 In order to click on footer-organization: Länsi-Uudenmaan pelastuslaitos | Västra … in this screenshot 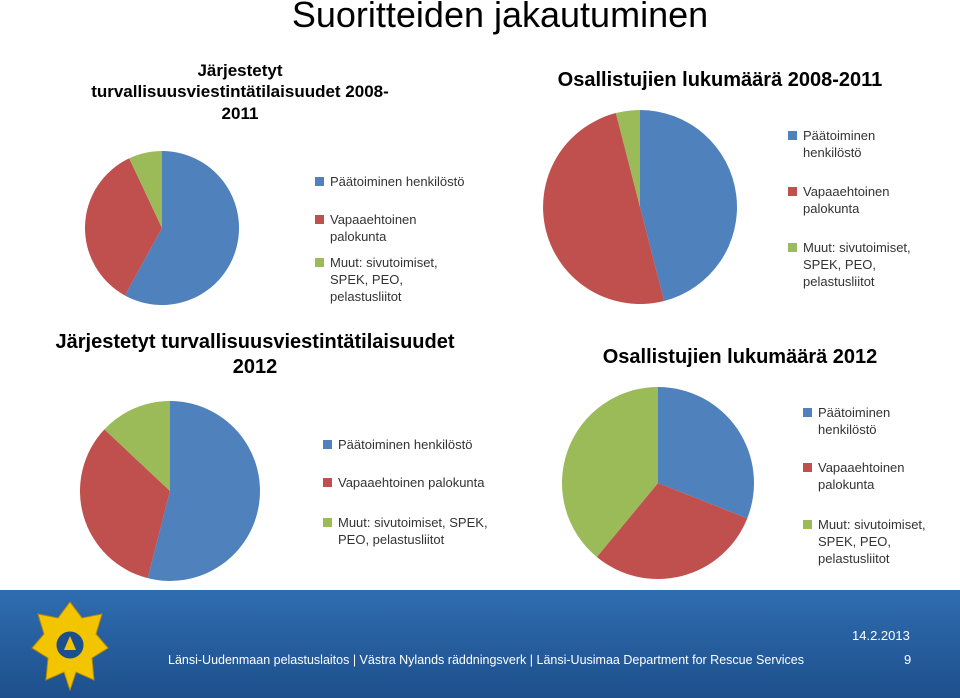, I will do `click(486, 660)`.